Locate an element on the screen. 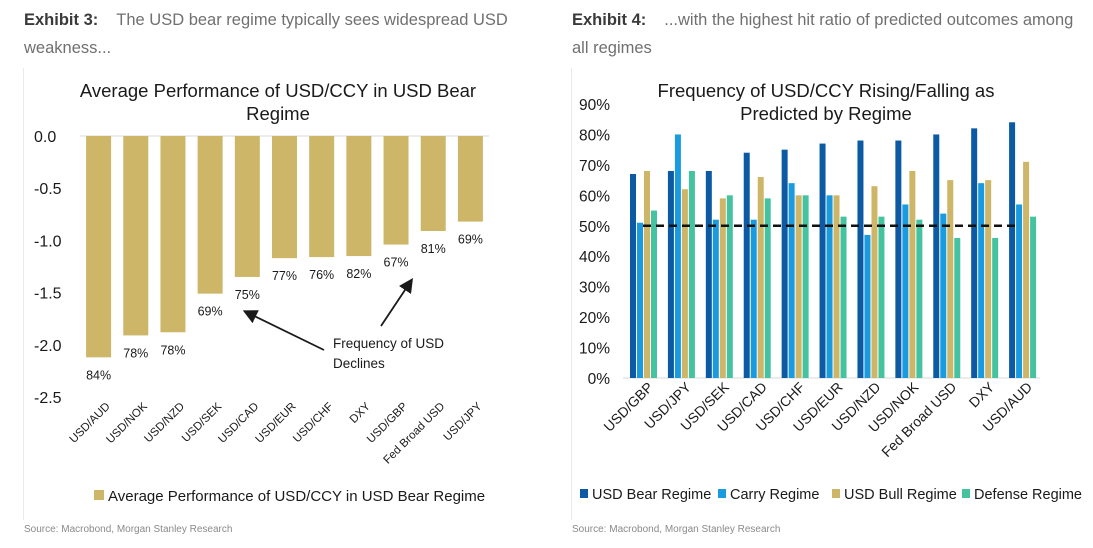  annotation-arrow is located at coordinates (283, 330).